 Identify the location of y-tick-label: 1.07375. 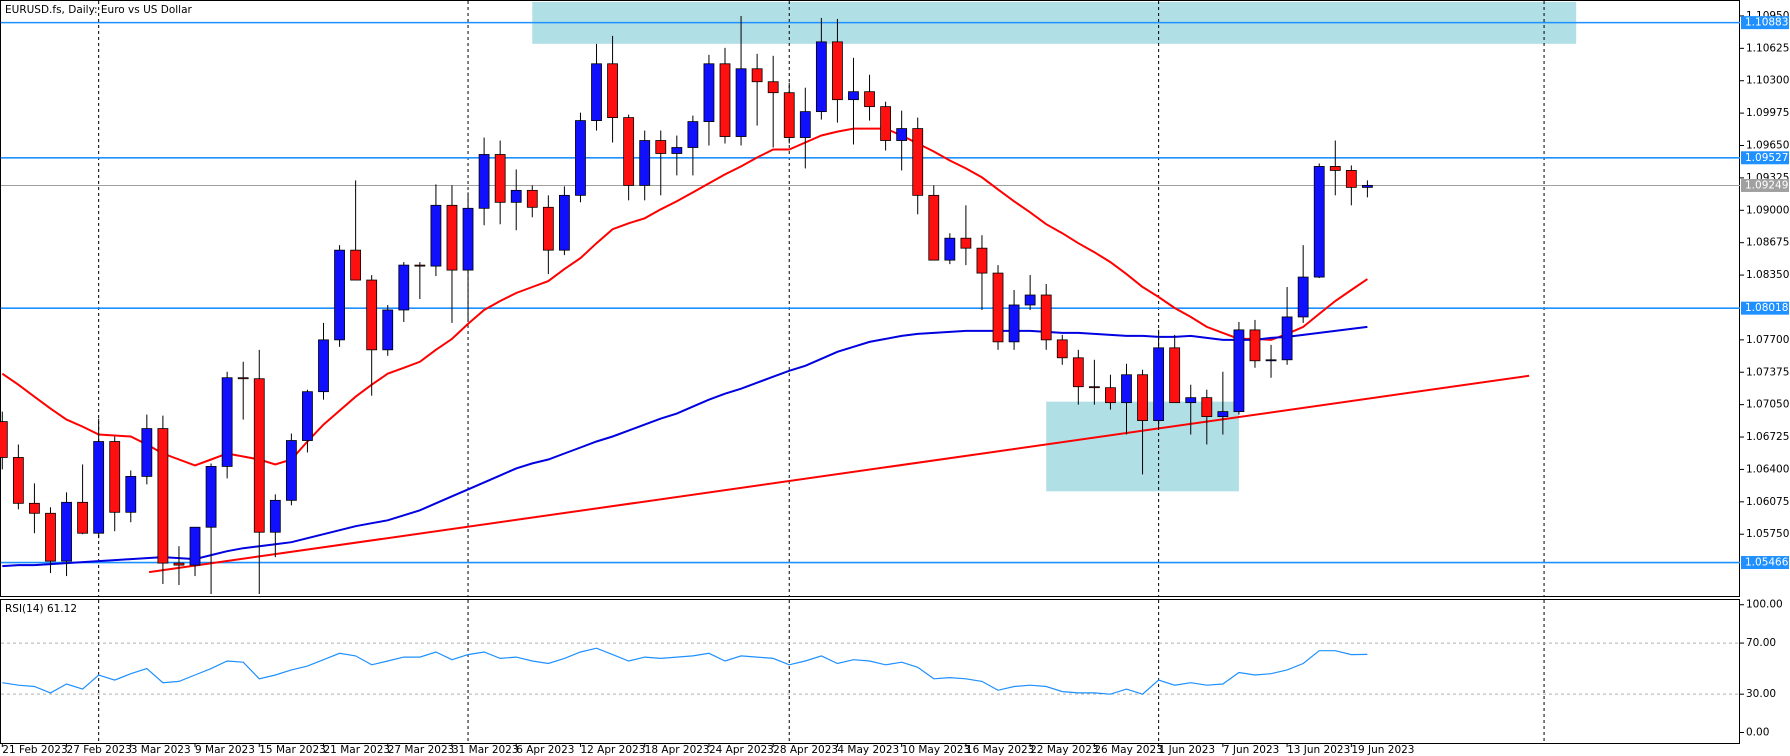
(1767, 372).